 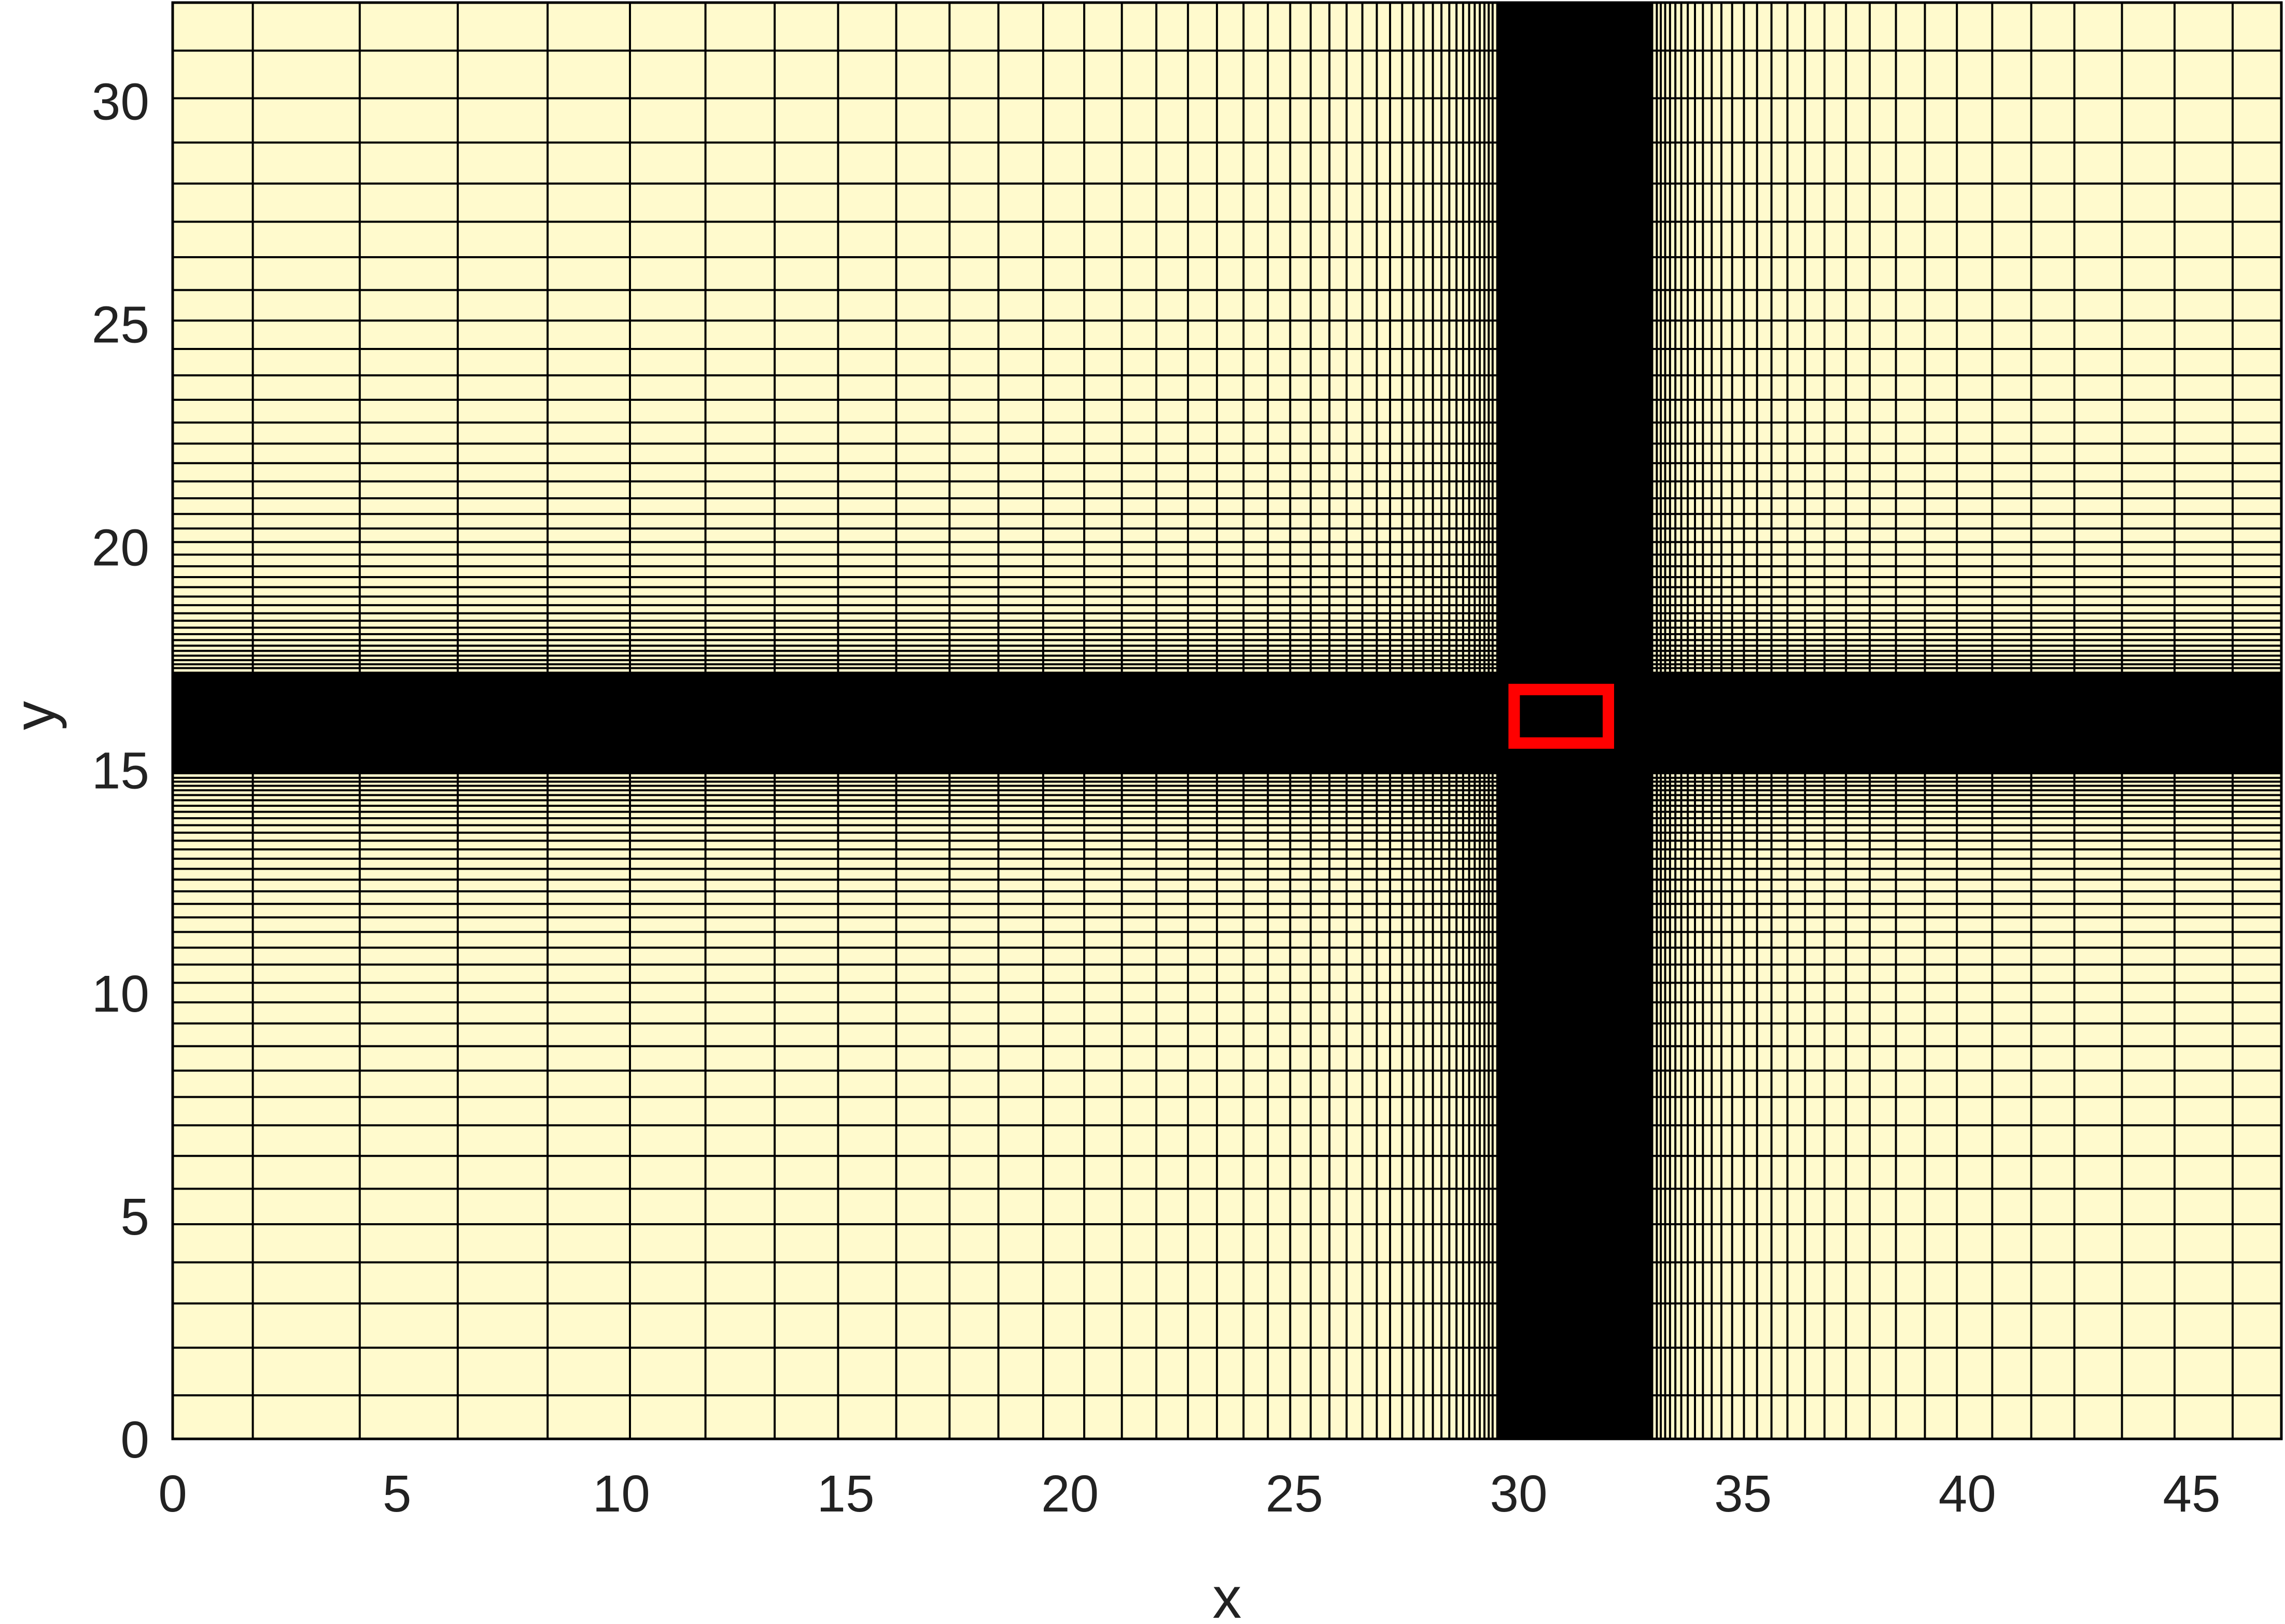 I want to click on y-tick-label: 0, so click(x=134, y=1440).